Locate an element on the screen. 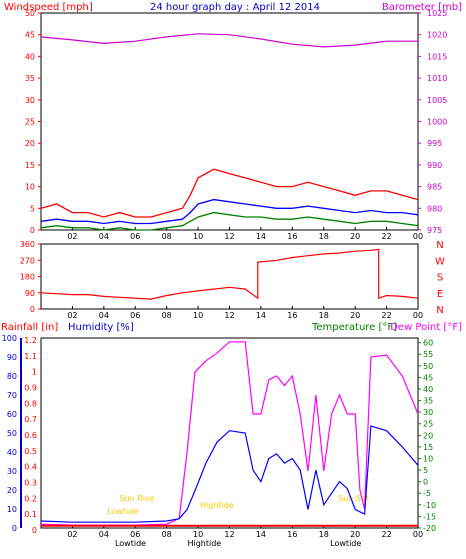 The height and width of the screenshot is (559, 466). temp-tick-label: 35 is located at coordinates (428, 401).